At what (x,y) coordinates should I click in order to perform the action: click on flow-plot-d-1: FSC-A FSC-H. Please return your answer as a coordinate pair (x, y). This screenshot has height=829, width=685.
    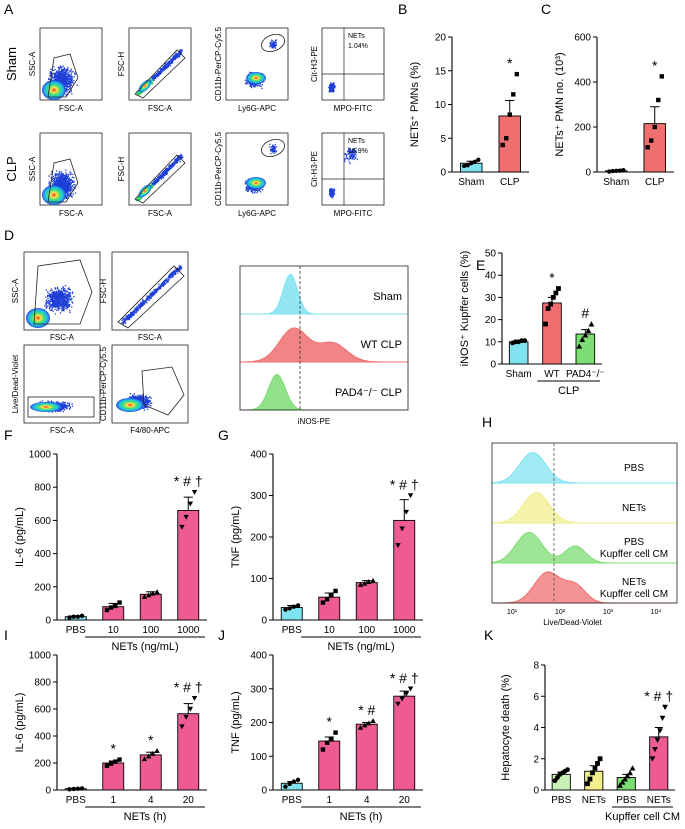
    Looking at the image, I should click on (144, 296).